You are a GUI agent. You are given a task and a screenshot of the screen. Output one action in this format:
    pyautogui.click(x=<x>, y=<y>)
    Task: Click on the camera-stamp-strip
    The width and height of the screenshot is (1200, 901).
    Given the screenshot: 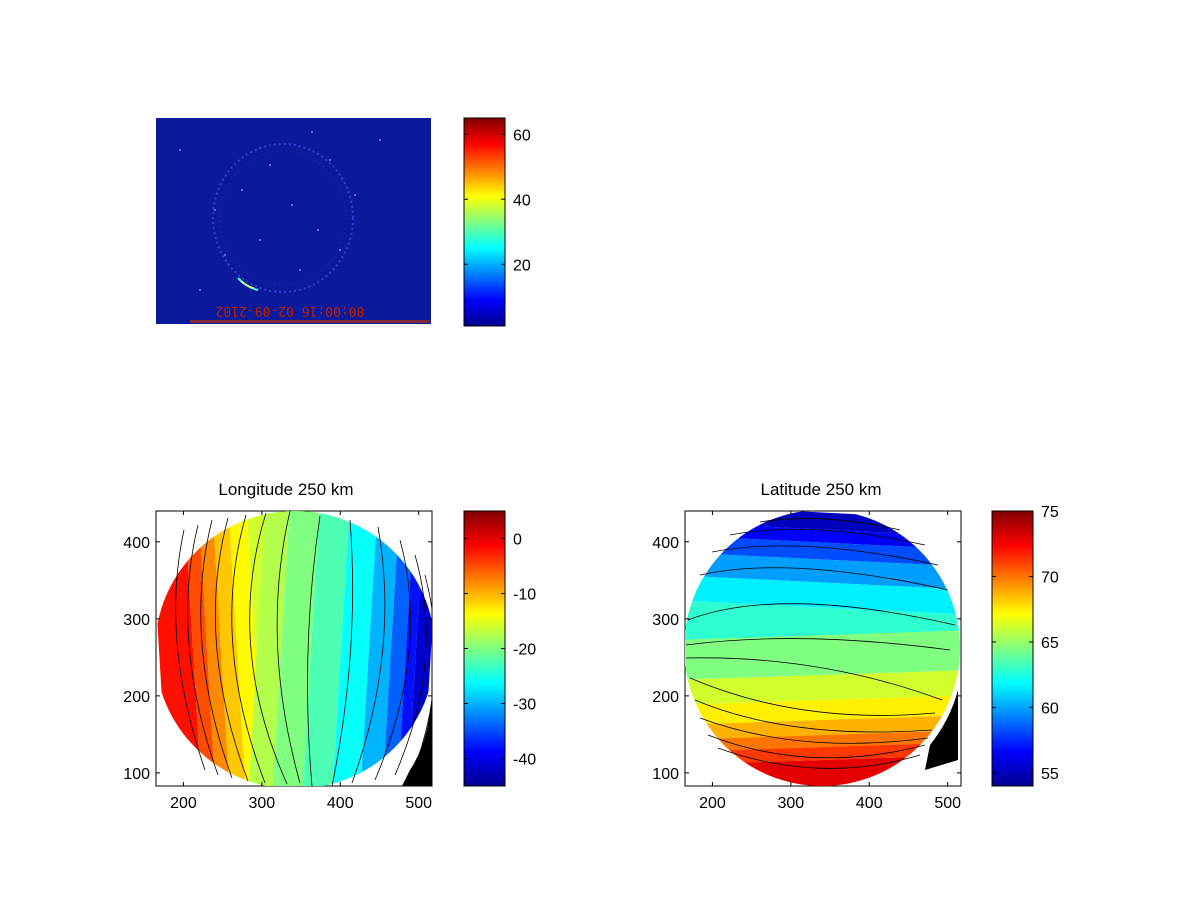 What is the action you would take?
    pyautogui.click(x=310, y=321)
    